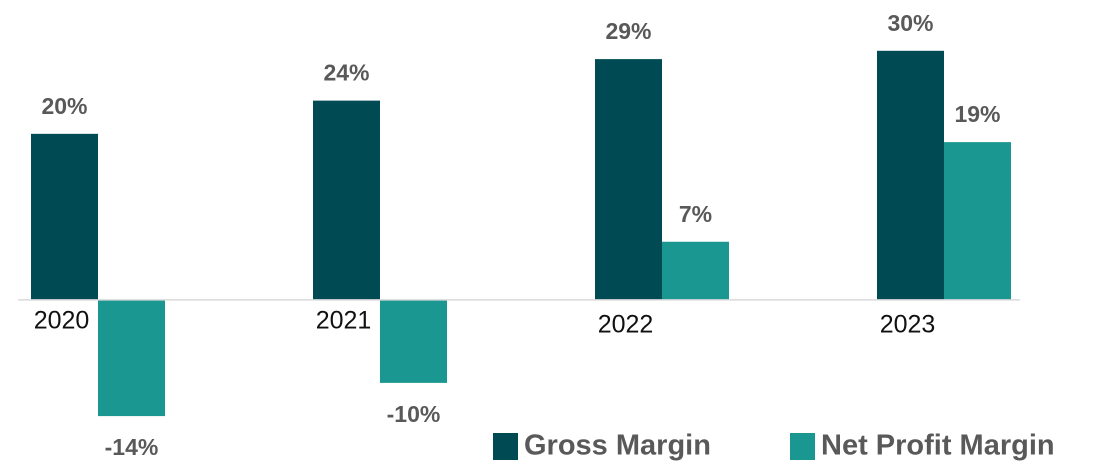  Describe the element at coordinates (695, 214) in the screenshot. I see `data-label: 7%` at that location.